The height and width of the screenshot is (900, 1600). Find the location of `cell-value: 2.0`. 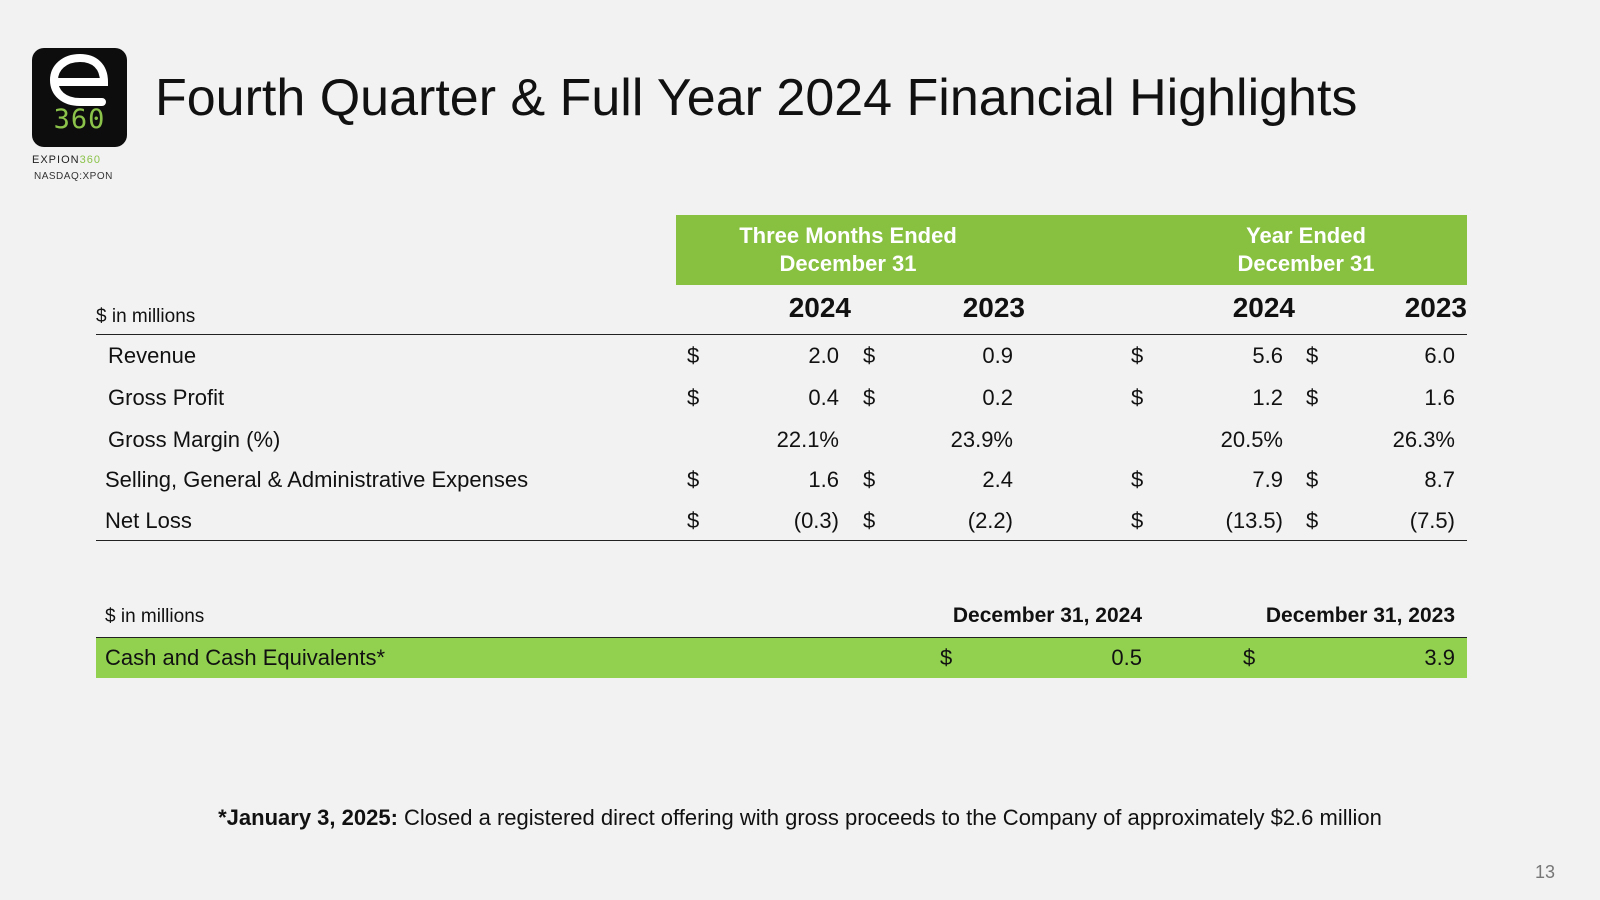

cell-value: 2.0 is located at coordinates (823, 355).